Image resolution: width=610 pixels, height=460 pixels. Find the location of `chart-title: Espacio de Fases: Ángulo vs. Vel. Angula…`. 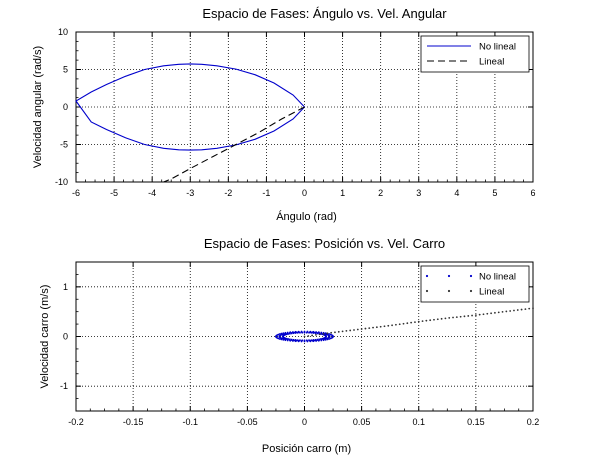

chart-title: Espacio de Fases: Ángulo vs. Vel. Angula… is located at coordinates (324, 13).